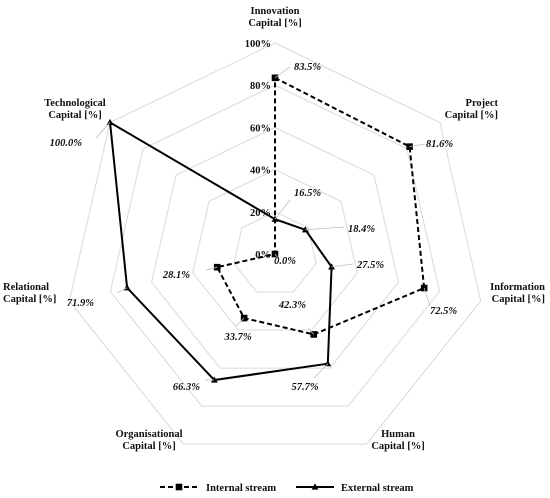 Image resolution: width=550 pixels, height=498 pixels. What do you see at coordinates (307, 67) in the screenshot?
I see `data-label: 83.5%` at bounding box center [307, 67].